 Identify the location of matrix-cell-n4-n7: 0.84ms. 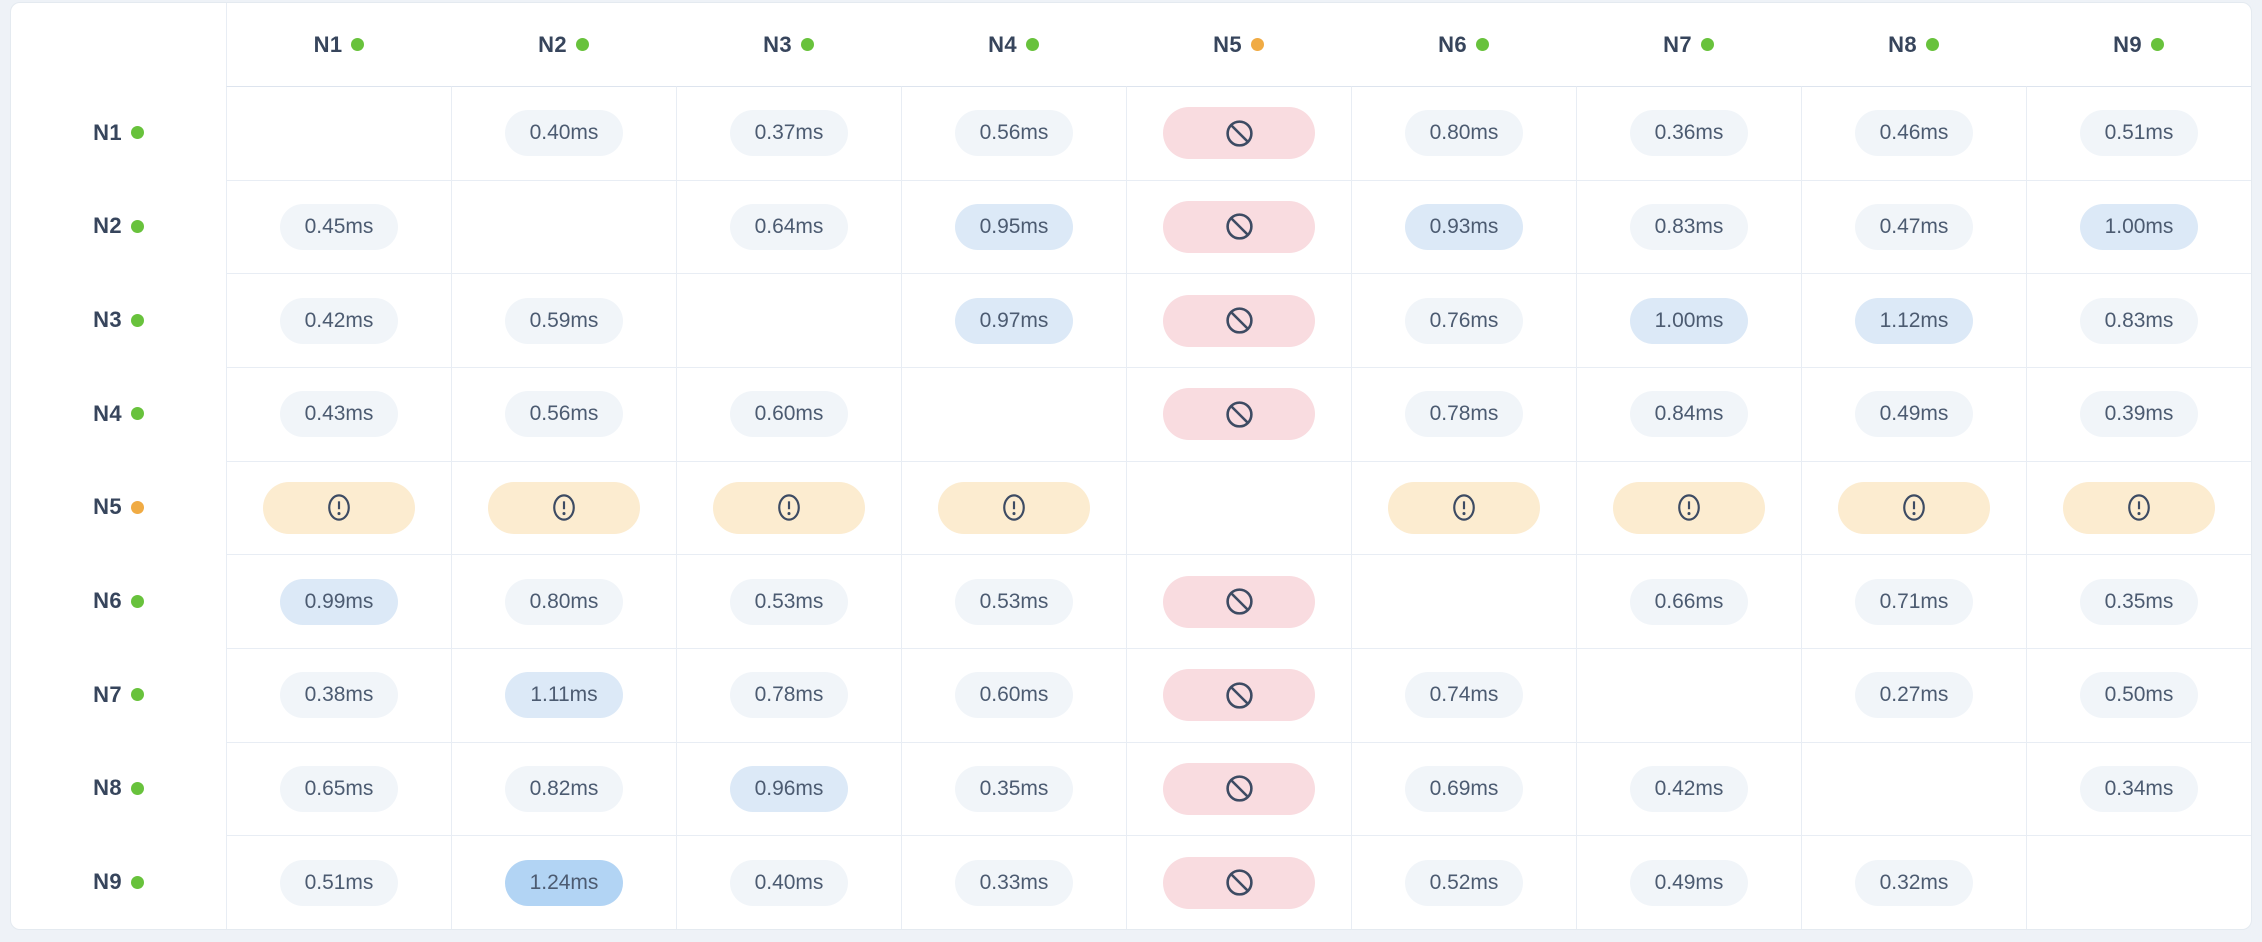
(1688, 413).